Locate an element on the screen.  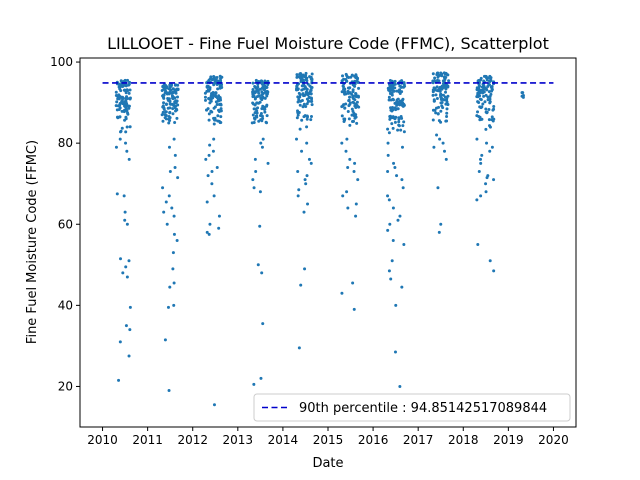
x-tick-label: 2015 is located at coordinates (328, 440).